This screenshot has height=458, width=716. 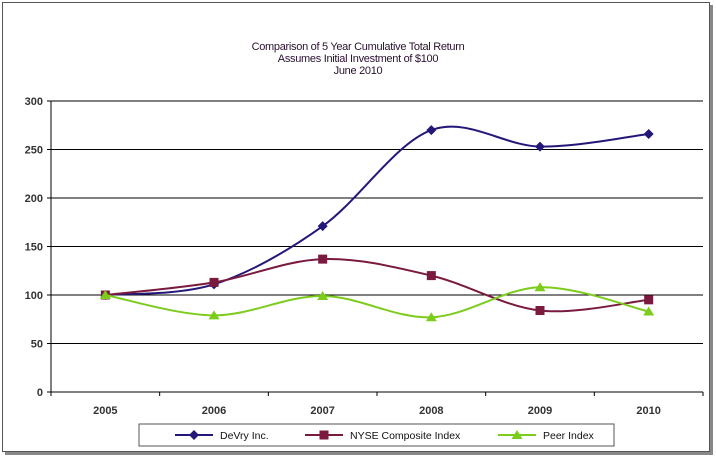 What do you see at coordinates (105, 411) in the screenshot?
I see `x-tick-label: 2005` at bounding box center [105, 411].